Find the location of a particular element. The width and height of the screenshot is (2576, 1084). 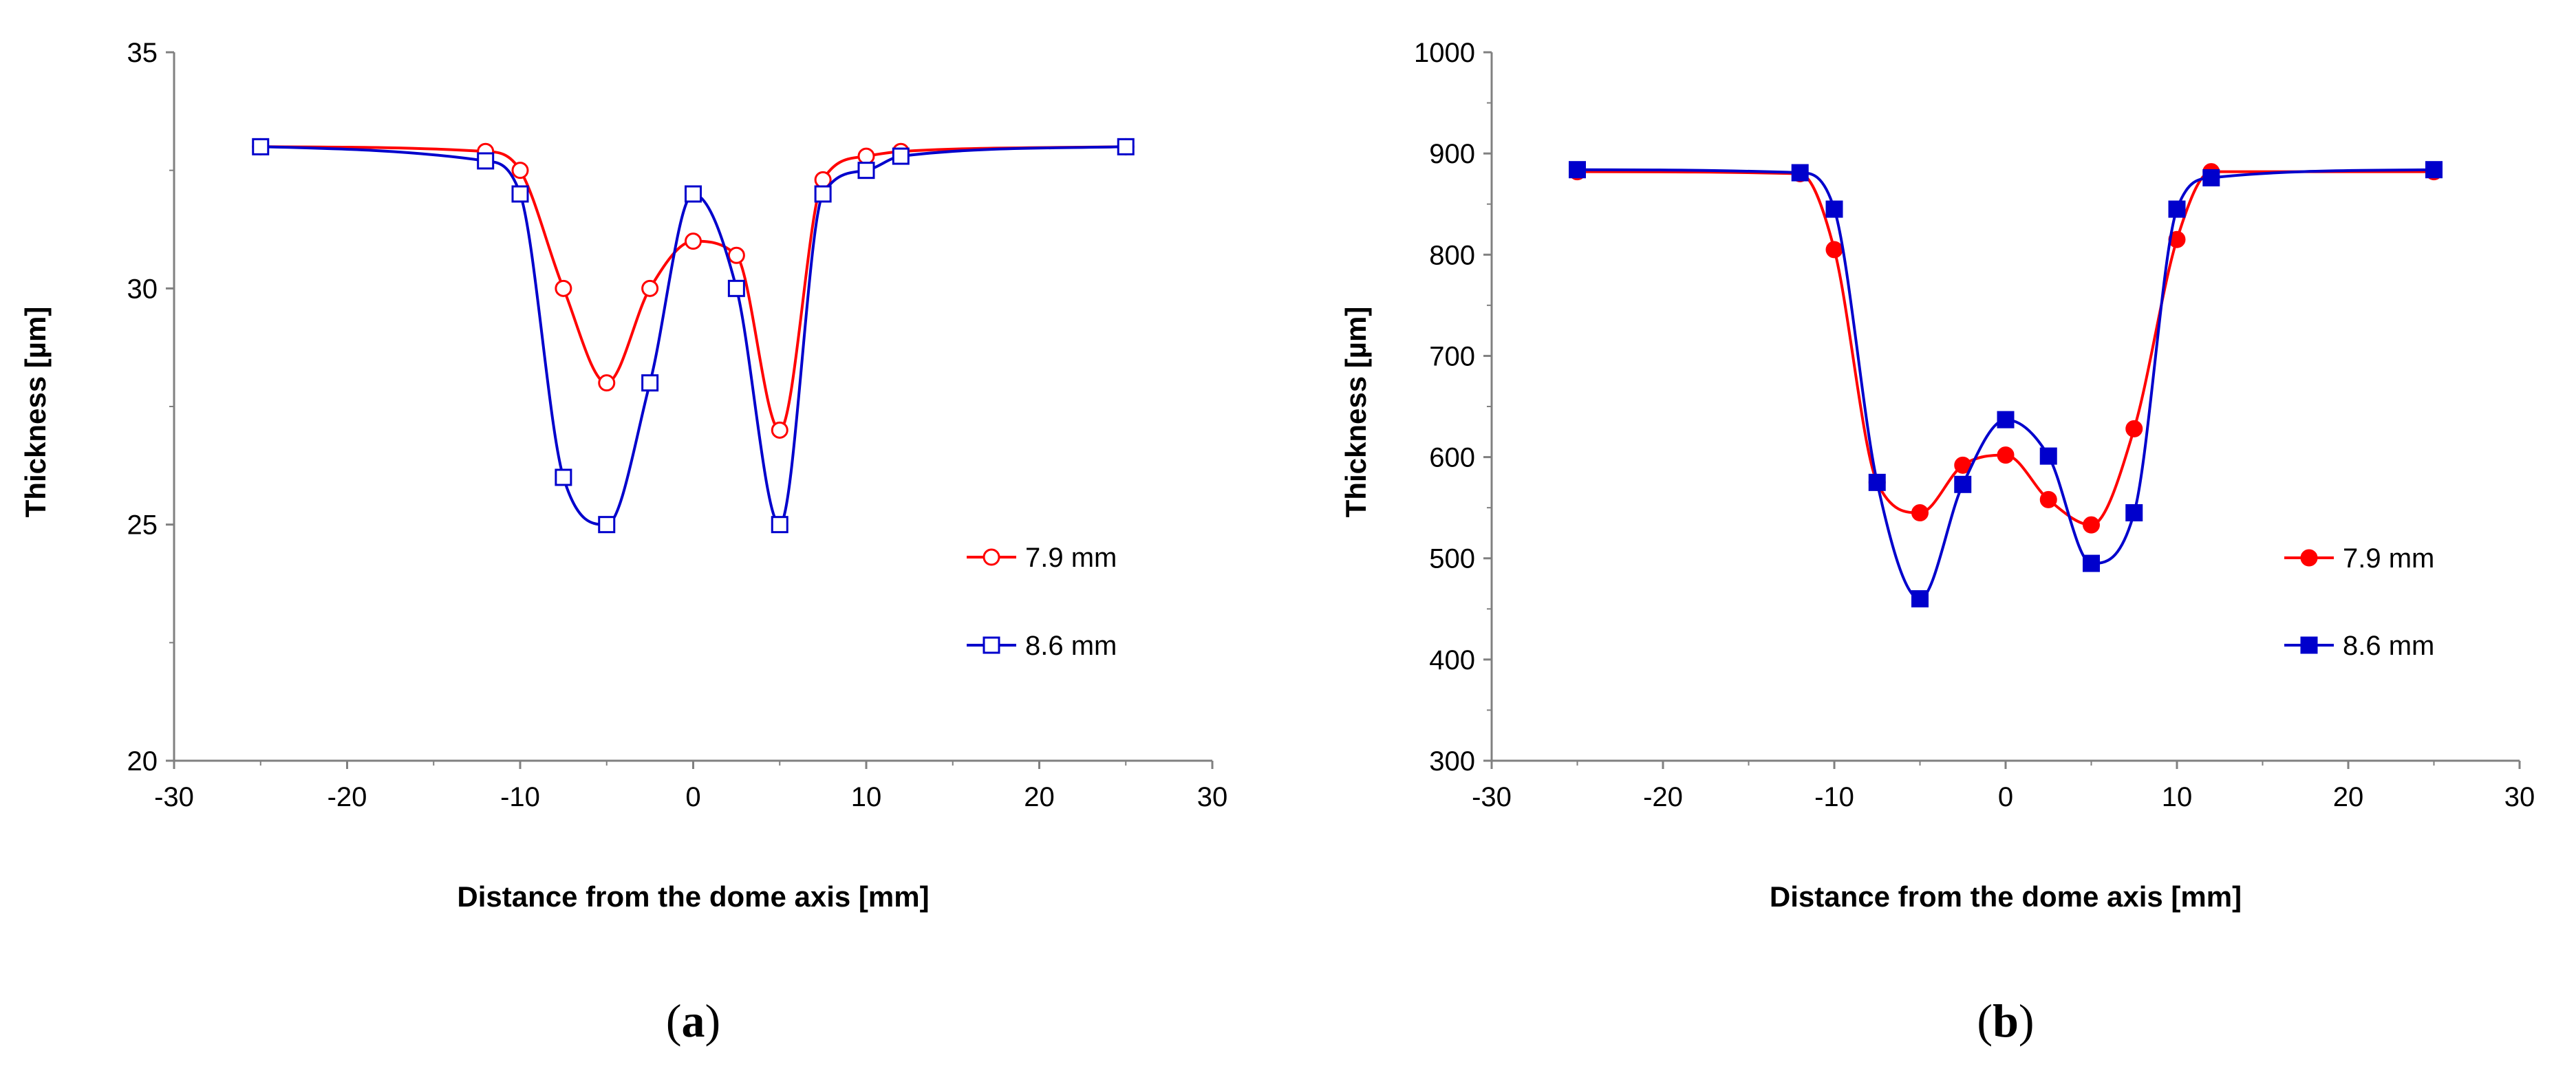

y-tick-label: 35 is located at coordinates (142, 53).